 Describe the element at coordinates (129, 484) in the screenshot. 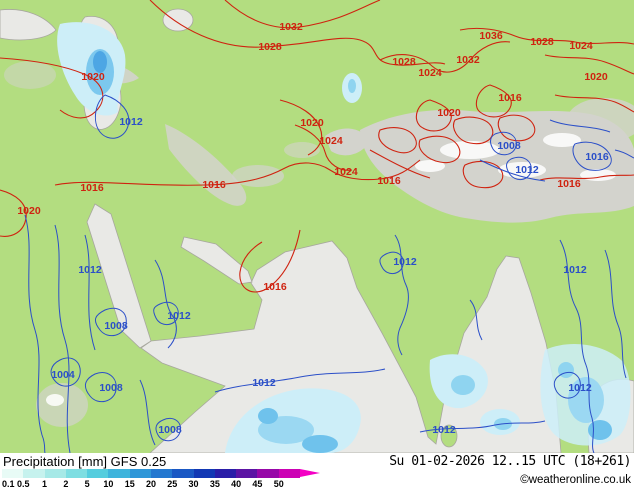

I see `scale-tick: 15` at that location.